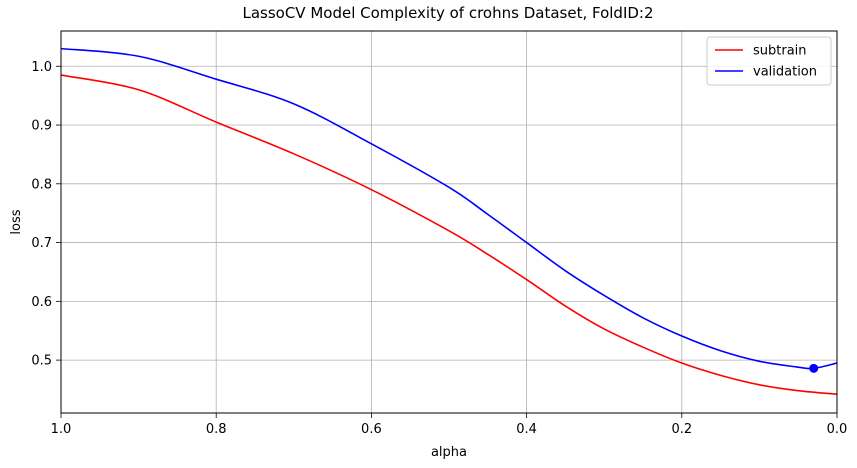 Image resolution: width=857 pixels, height=468 pixels. I want to click on y-tick-label: 0.5, so click(41, 361).